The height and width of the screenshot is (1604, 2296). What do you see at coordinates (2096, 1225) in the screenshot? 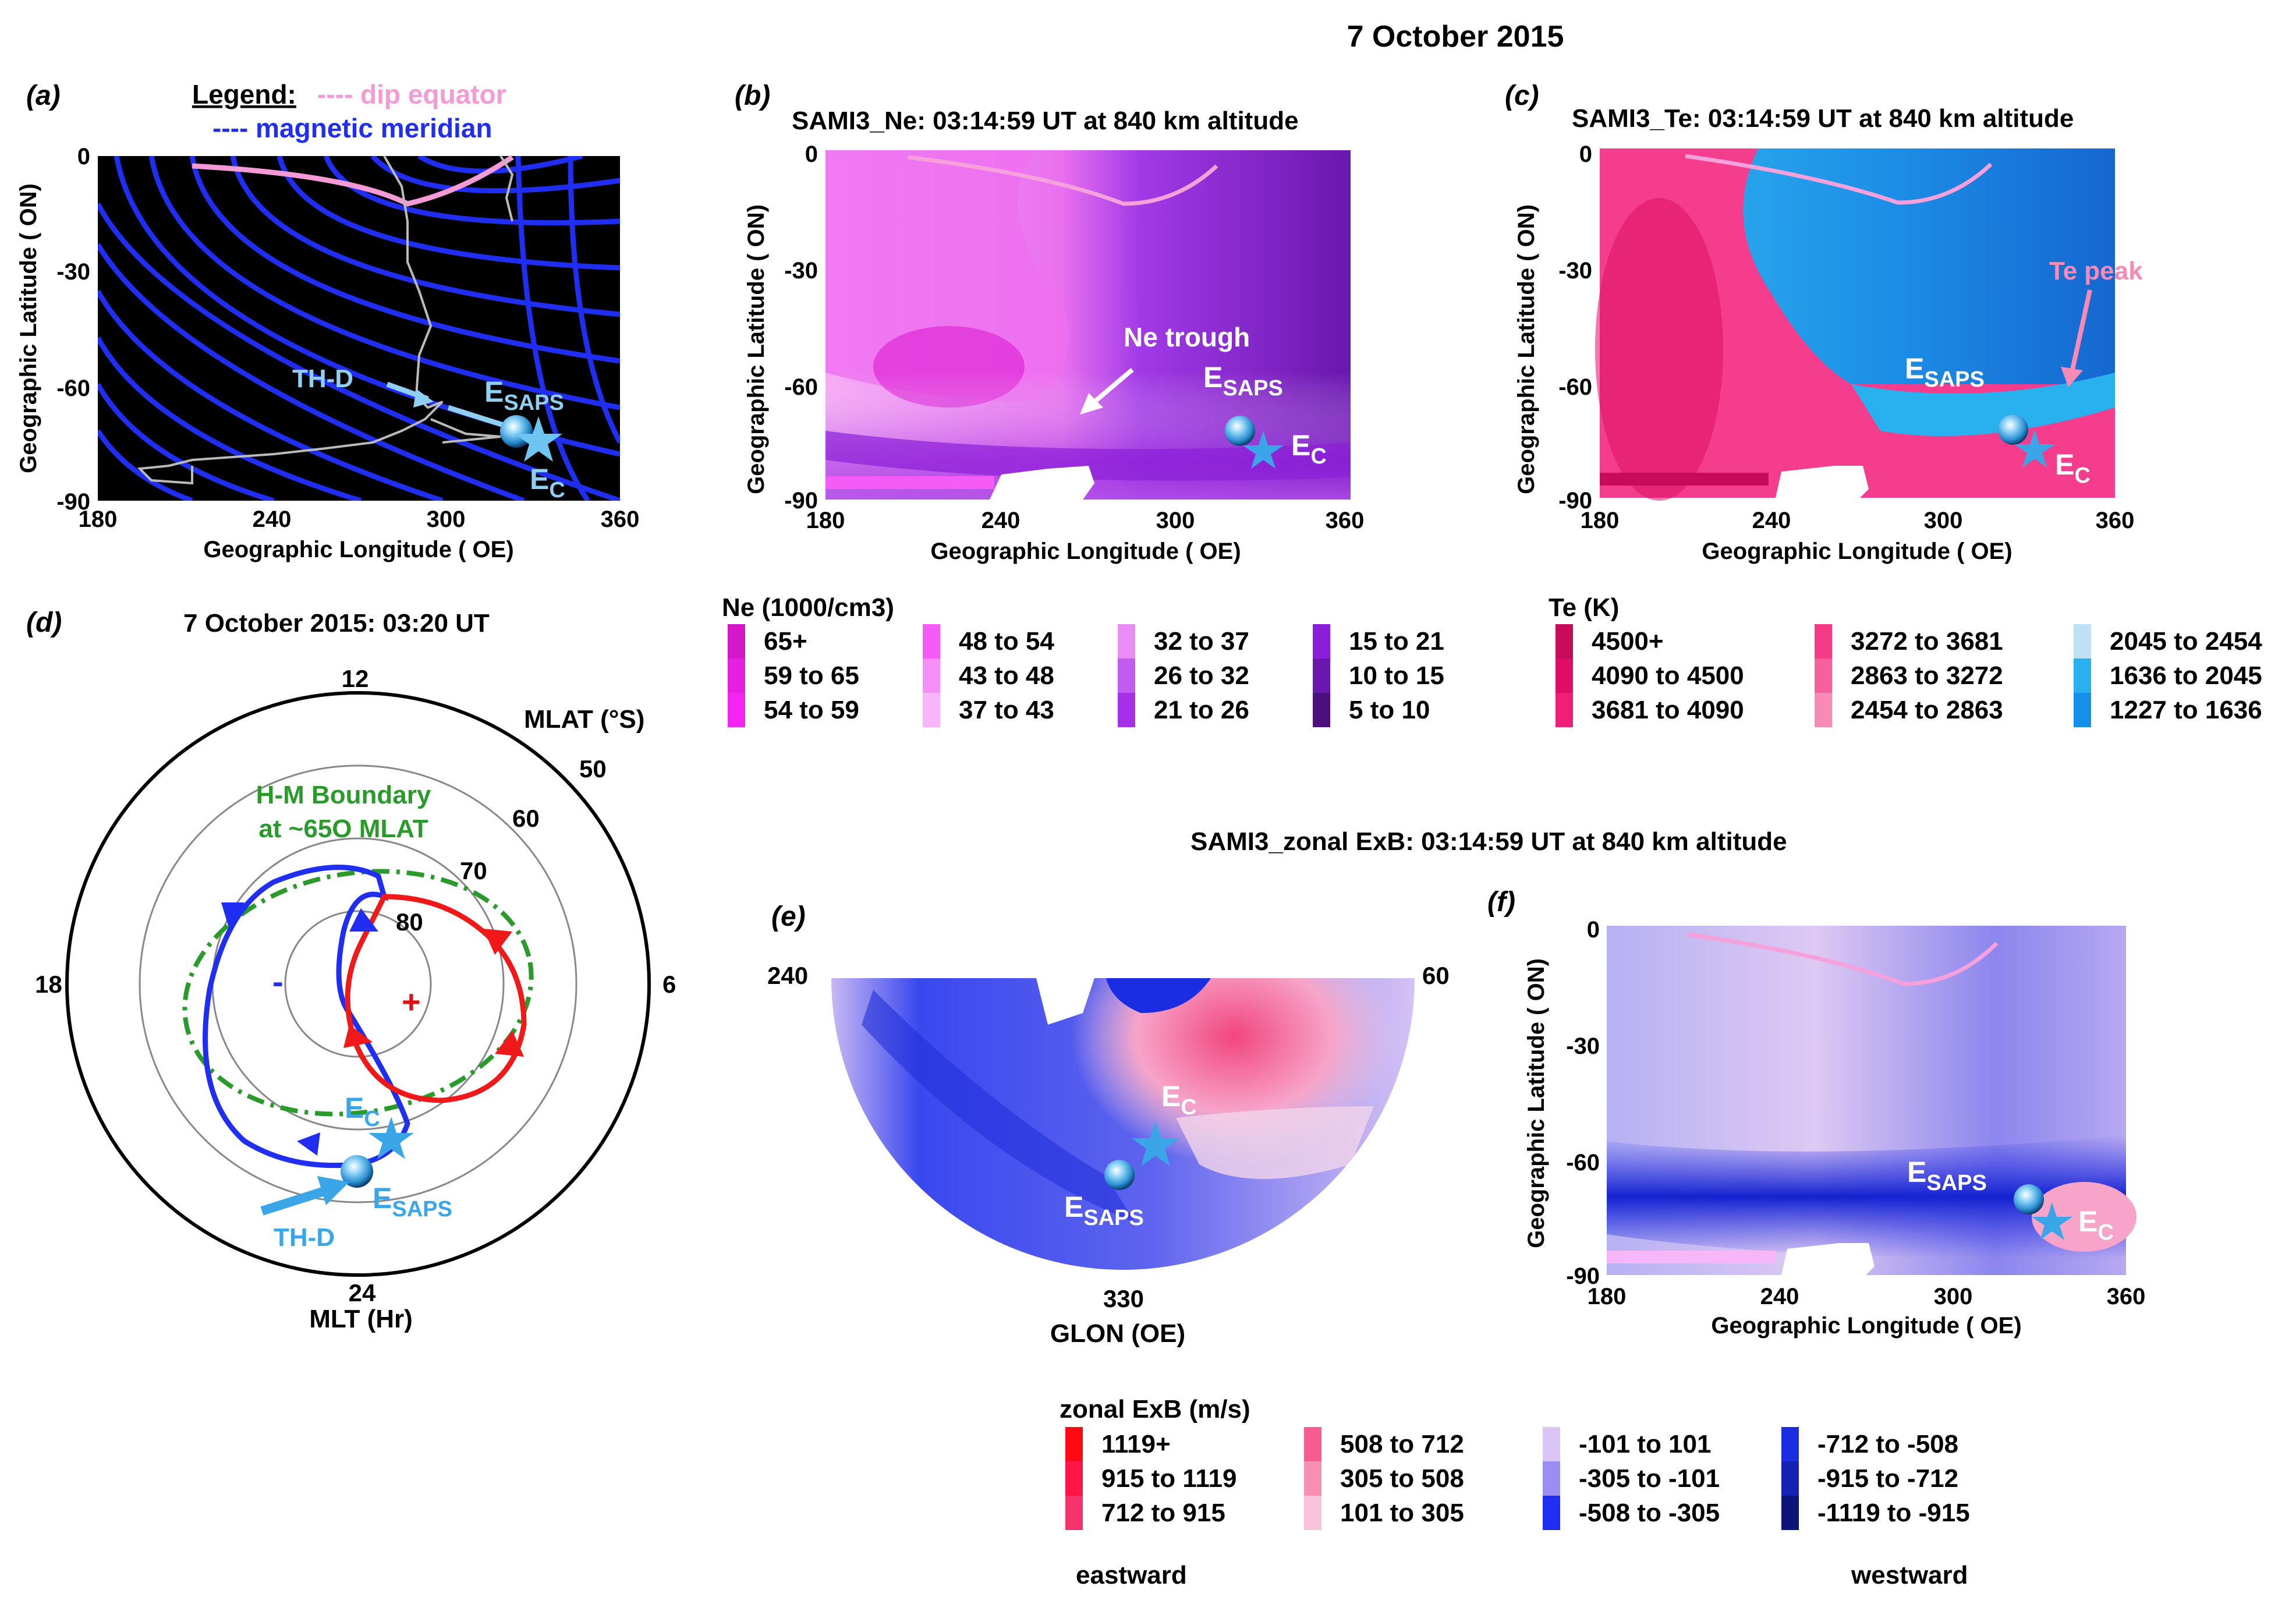
I see `f-ec-label: EC` at bounding box center [2096, 1225].